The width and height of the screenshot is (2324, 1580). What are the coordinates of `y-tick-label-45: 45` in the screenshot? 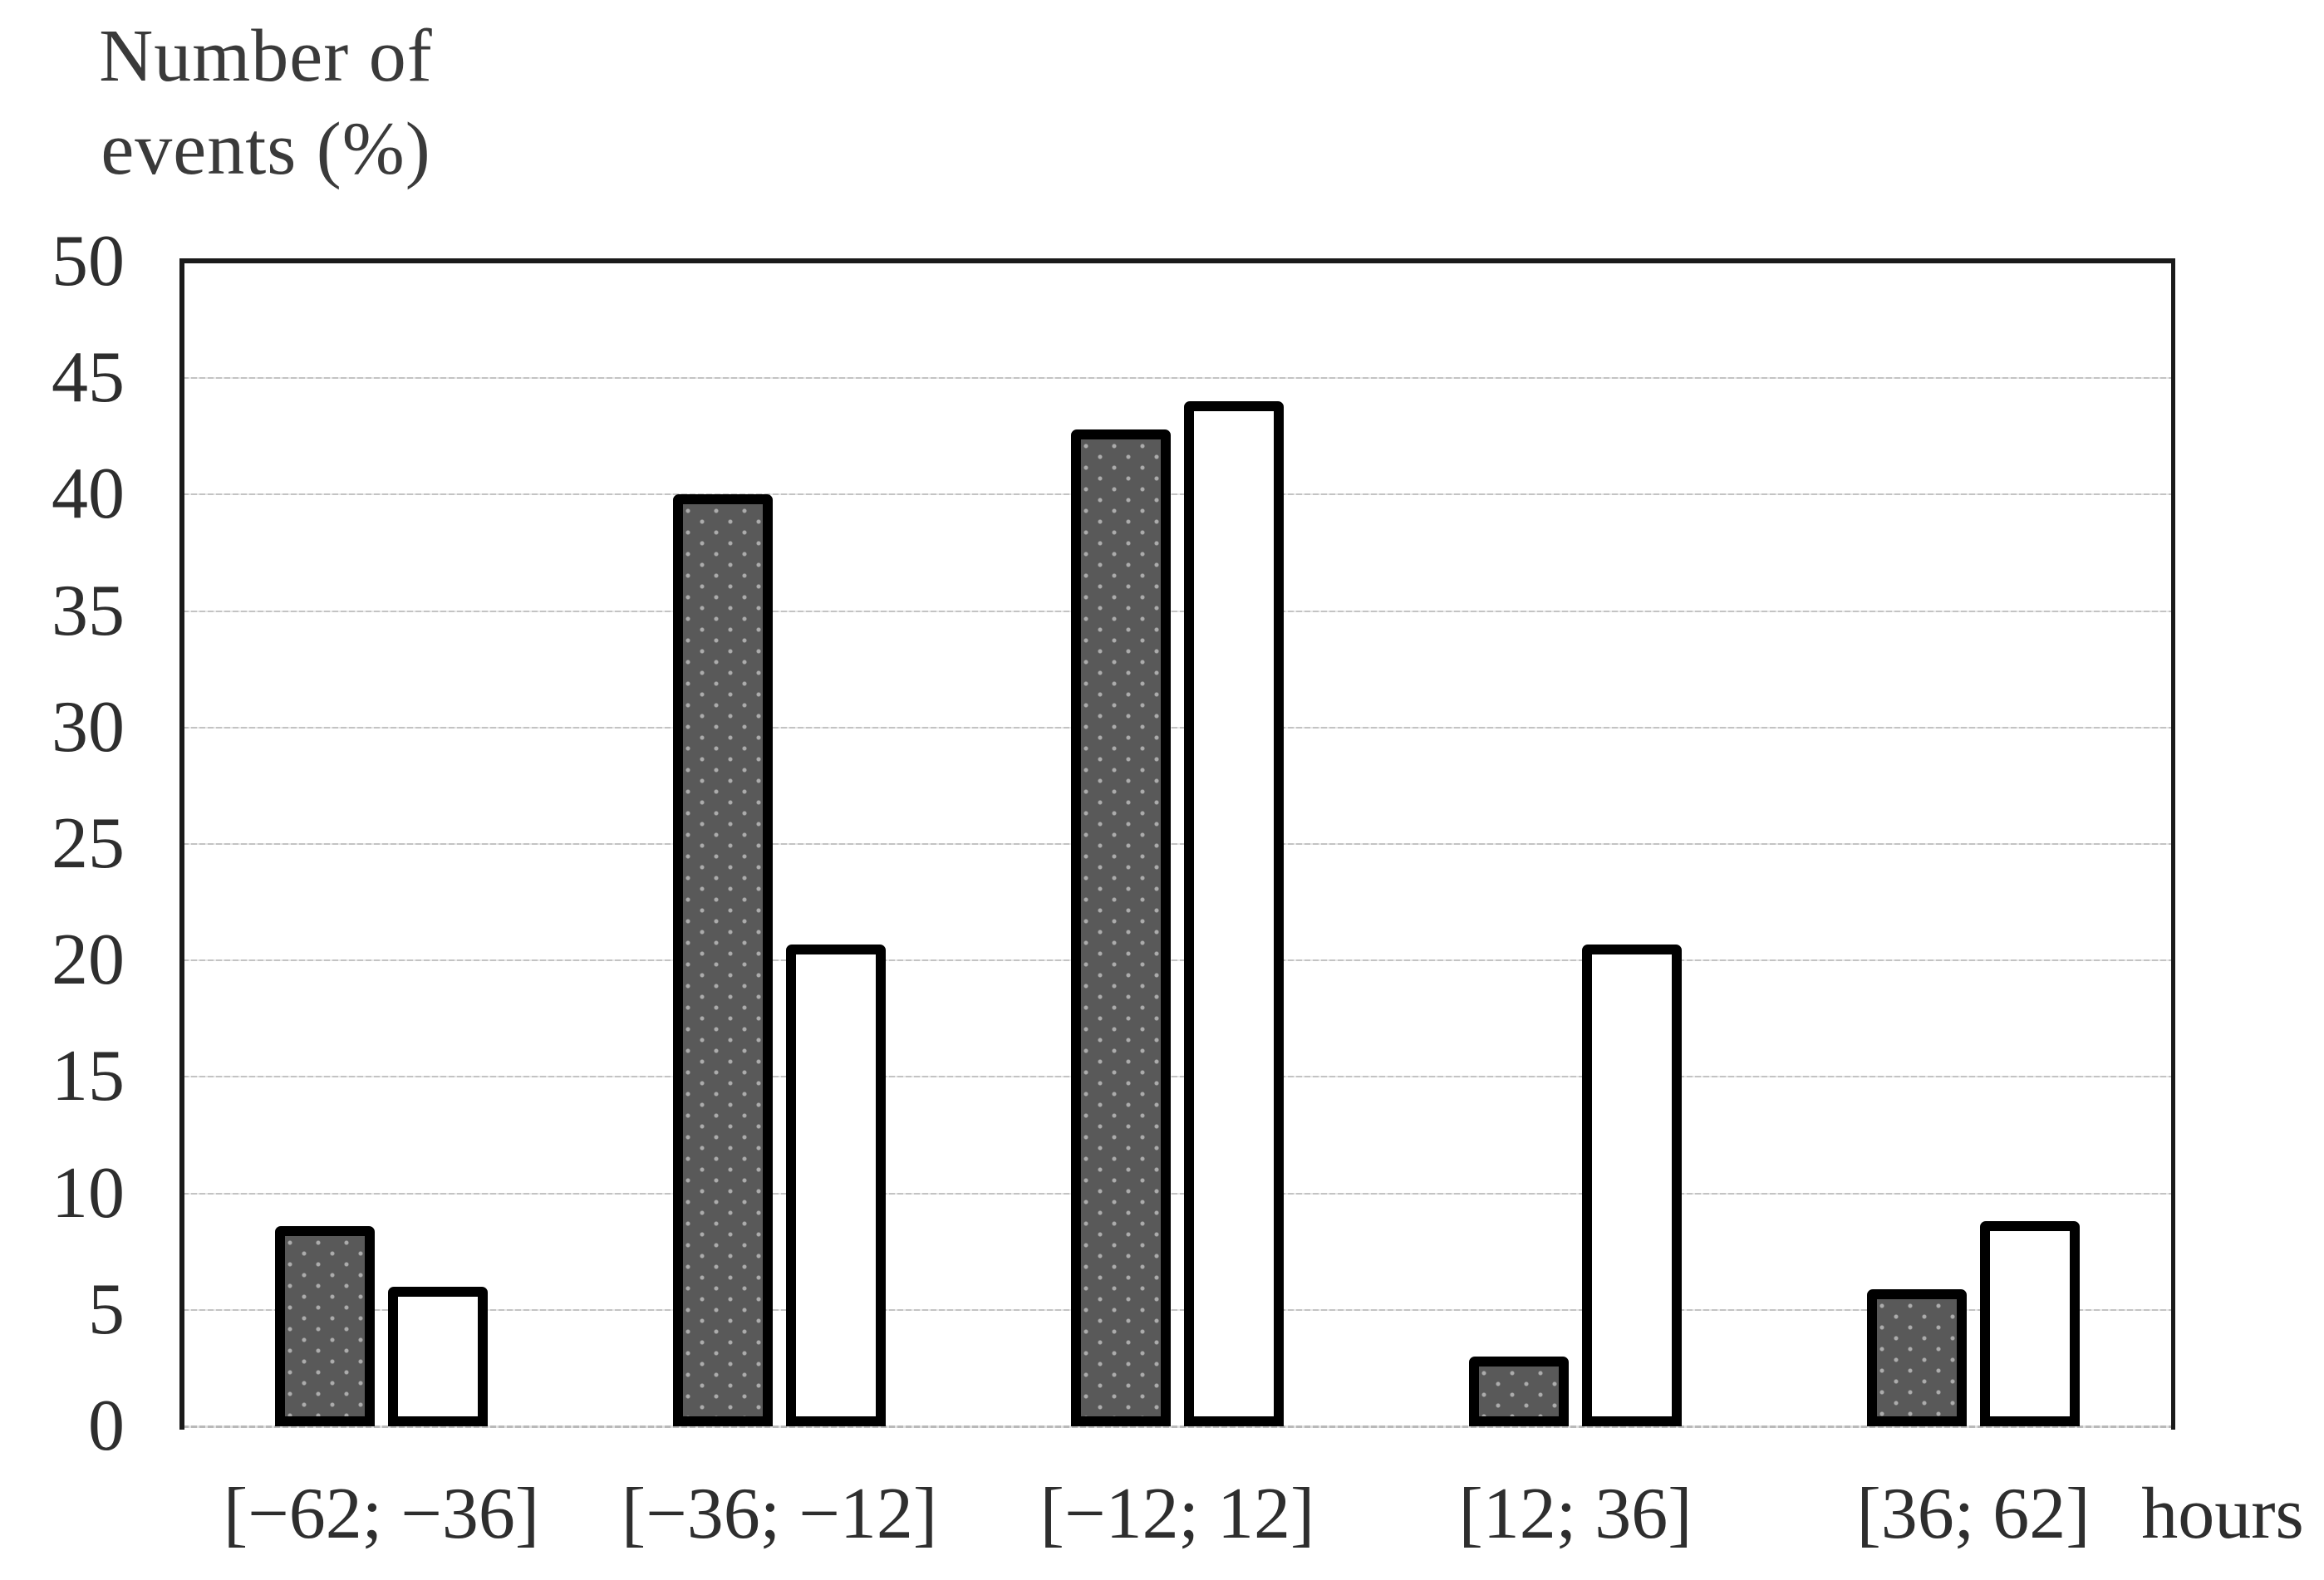 It's located at (88, 378).